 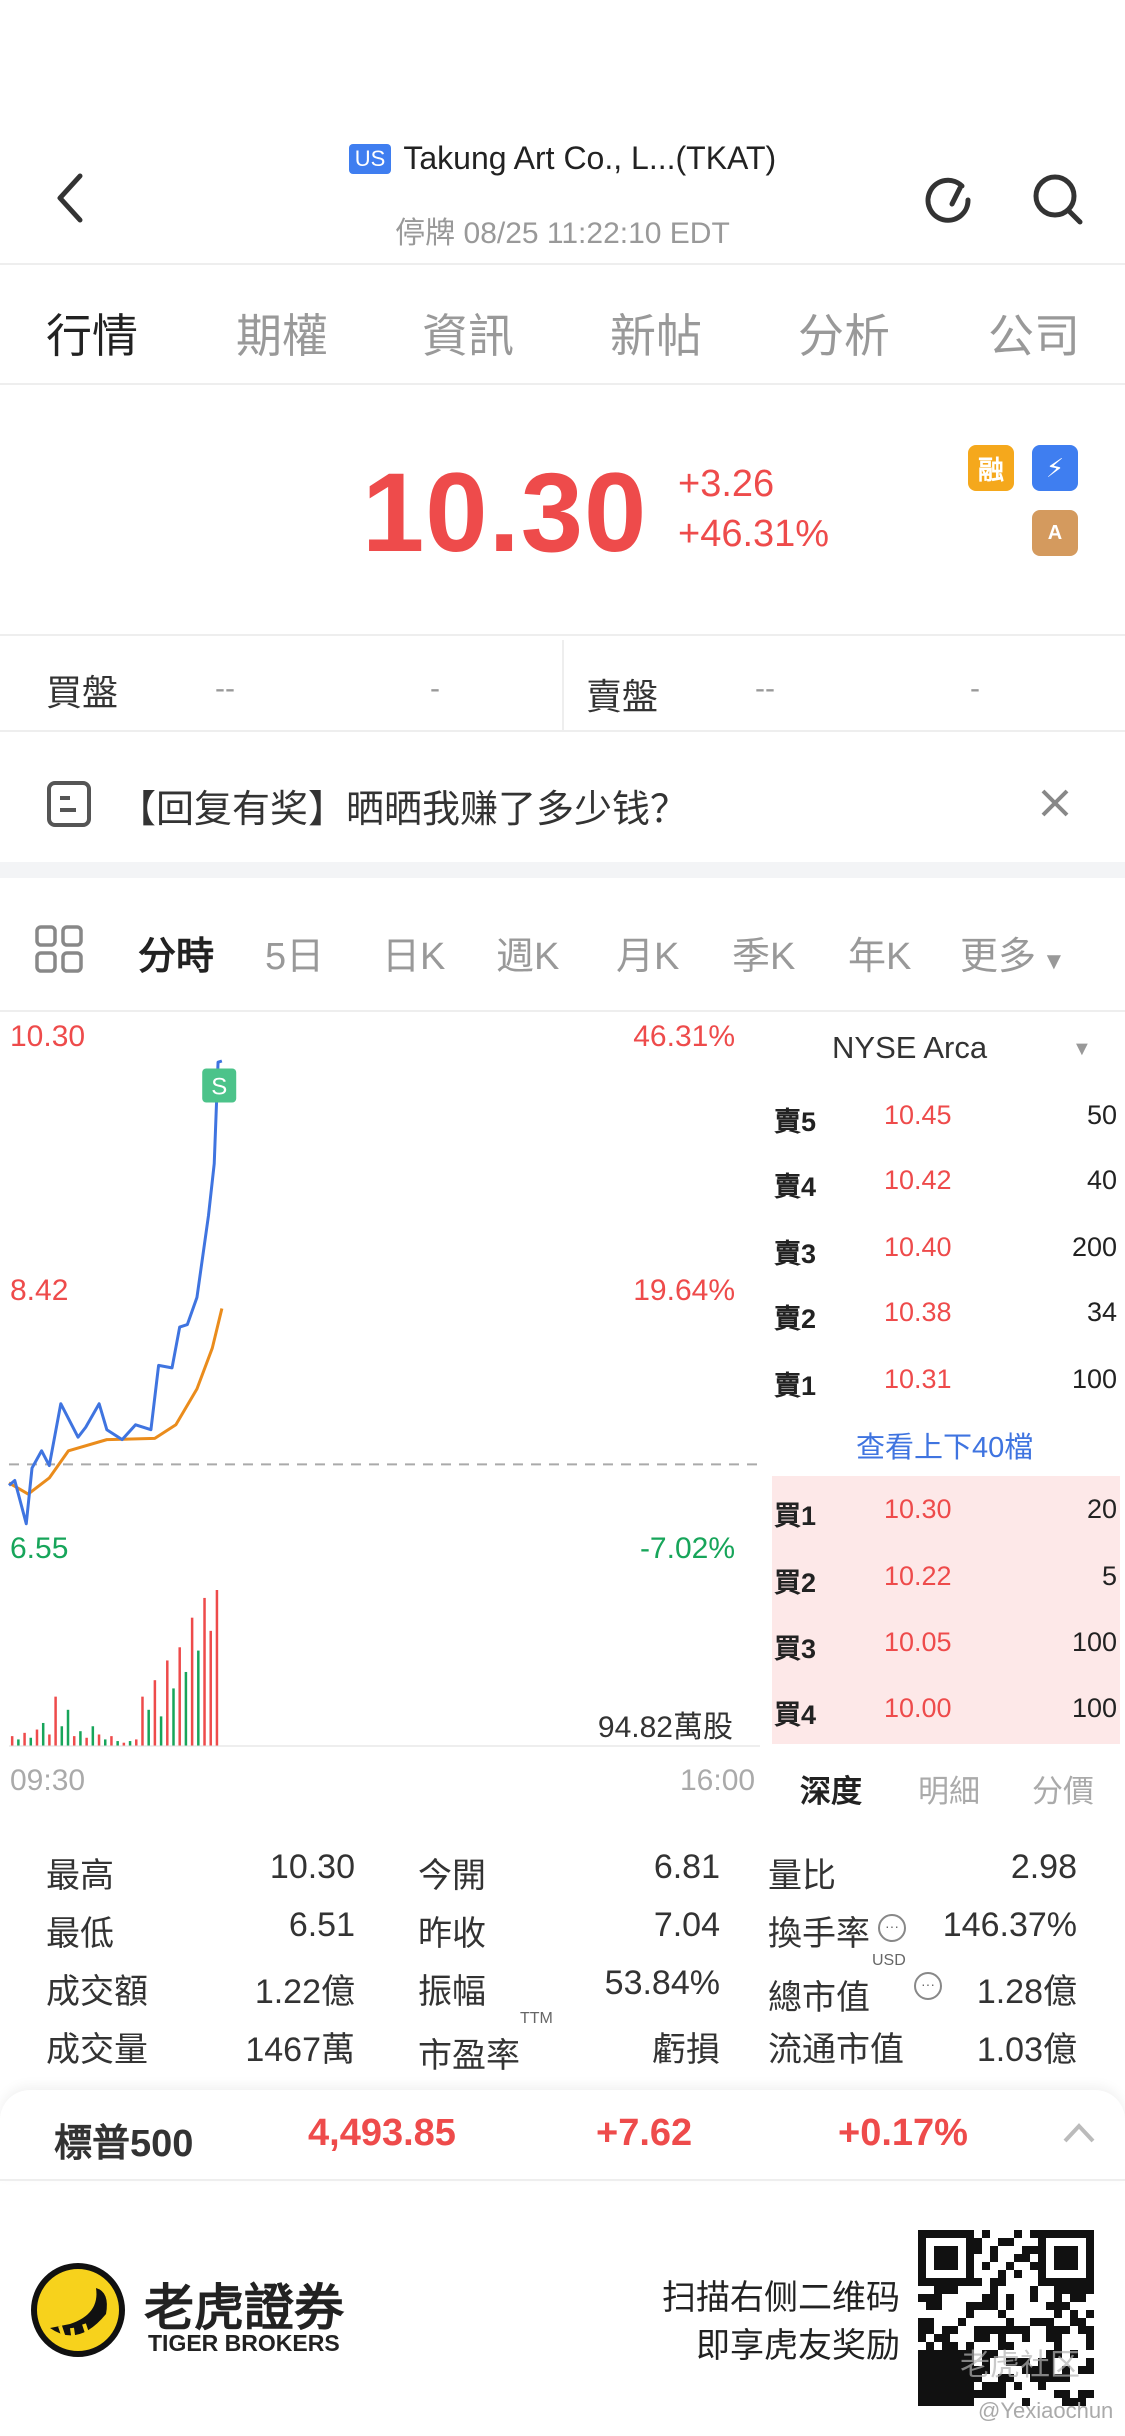 I want to click on stat-value: 1.28億, so click(x=1026, y=1992).